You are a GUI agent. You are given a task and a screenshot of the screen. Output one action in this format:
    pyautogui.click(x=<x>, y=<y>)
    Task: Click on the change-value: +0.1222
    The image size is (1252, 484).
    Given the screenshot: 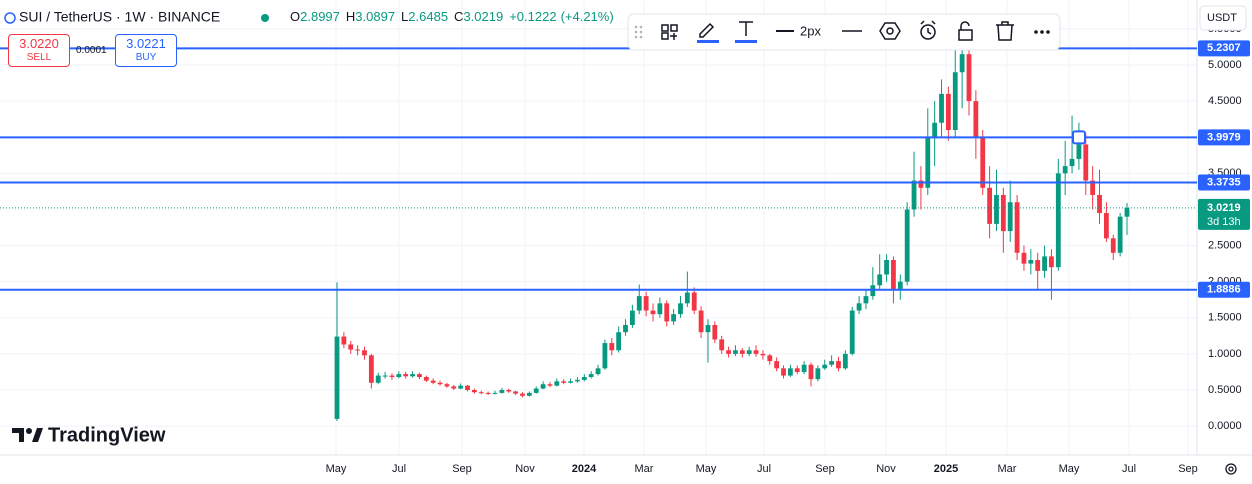 What is the action you would take?
    pyautogui.click(x=532, y=16)
    